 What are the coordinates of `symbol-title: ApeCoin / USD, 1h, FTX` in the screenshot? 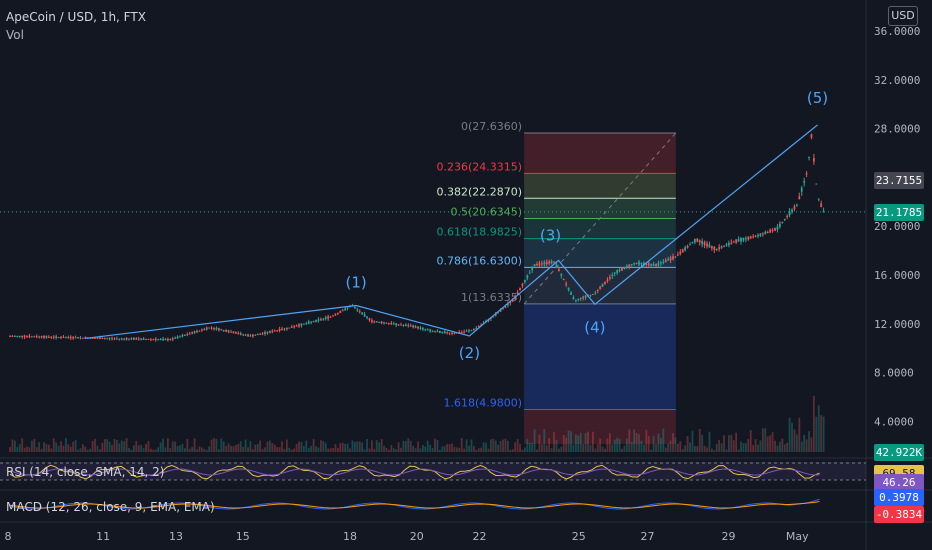 It's located at (76, 17).